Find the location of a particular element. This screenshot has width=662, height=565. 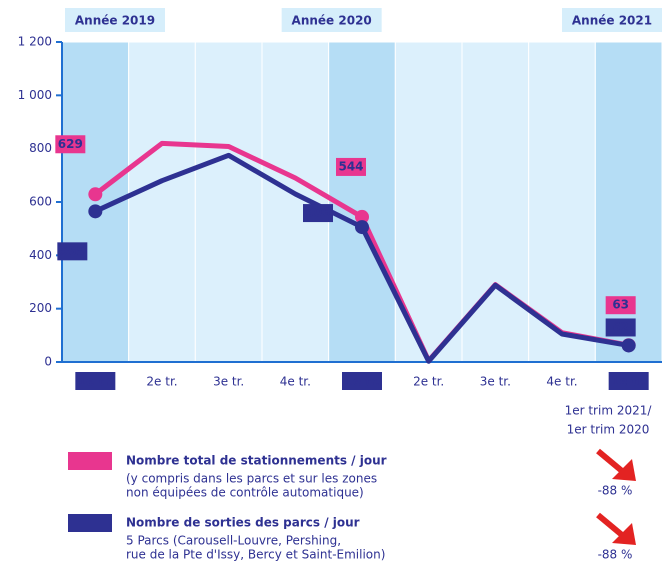

data-label: 63 is located at coordinates (620, 305).